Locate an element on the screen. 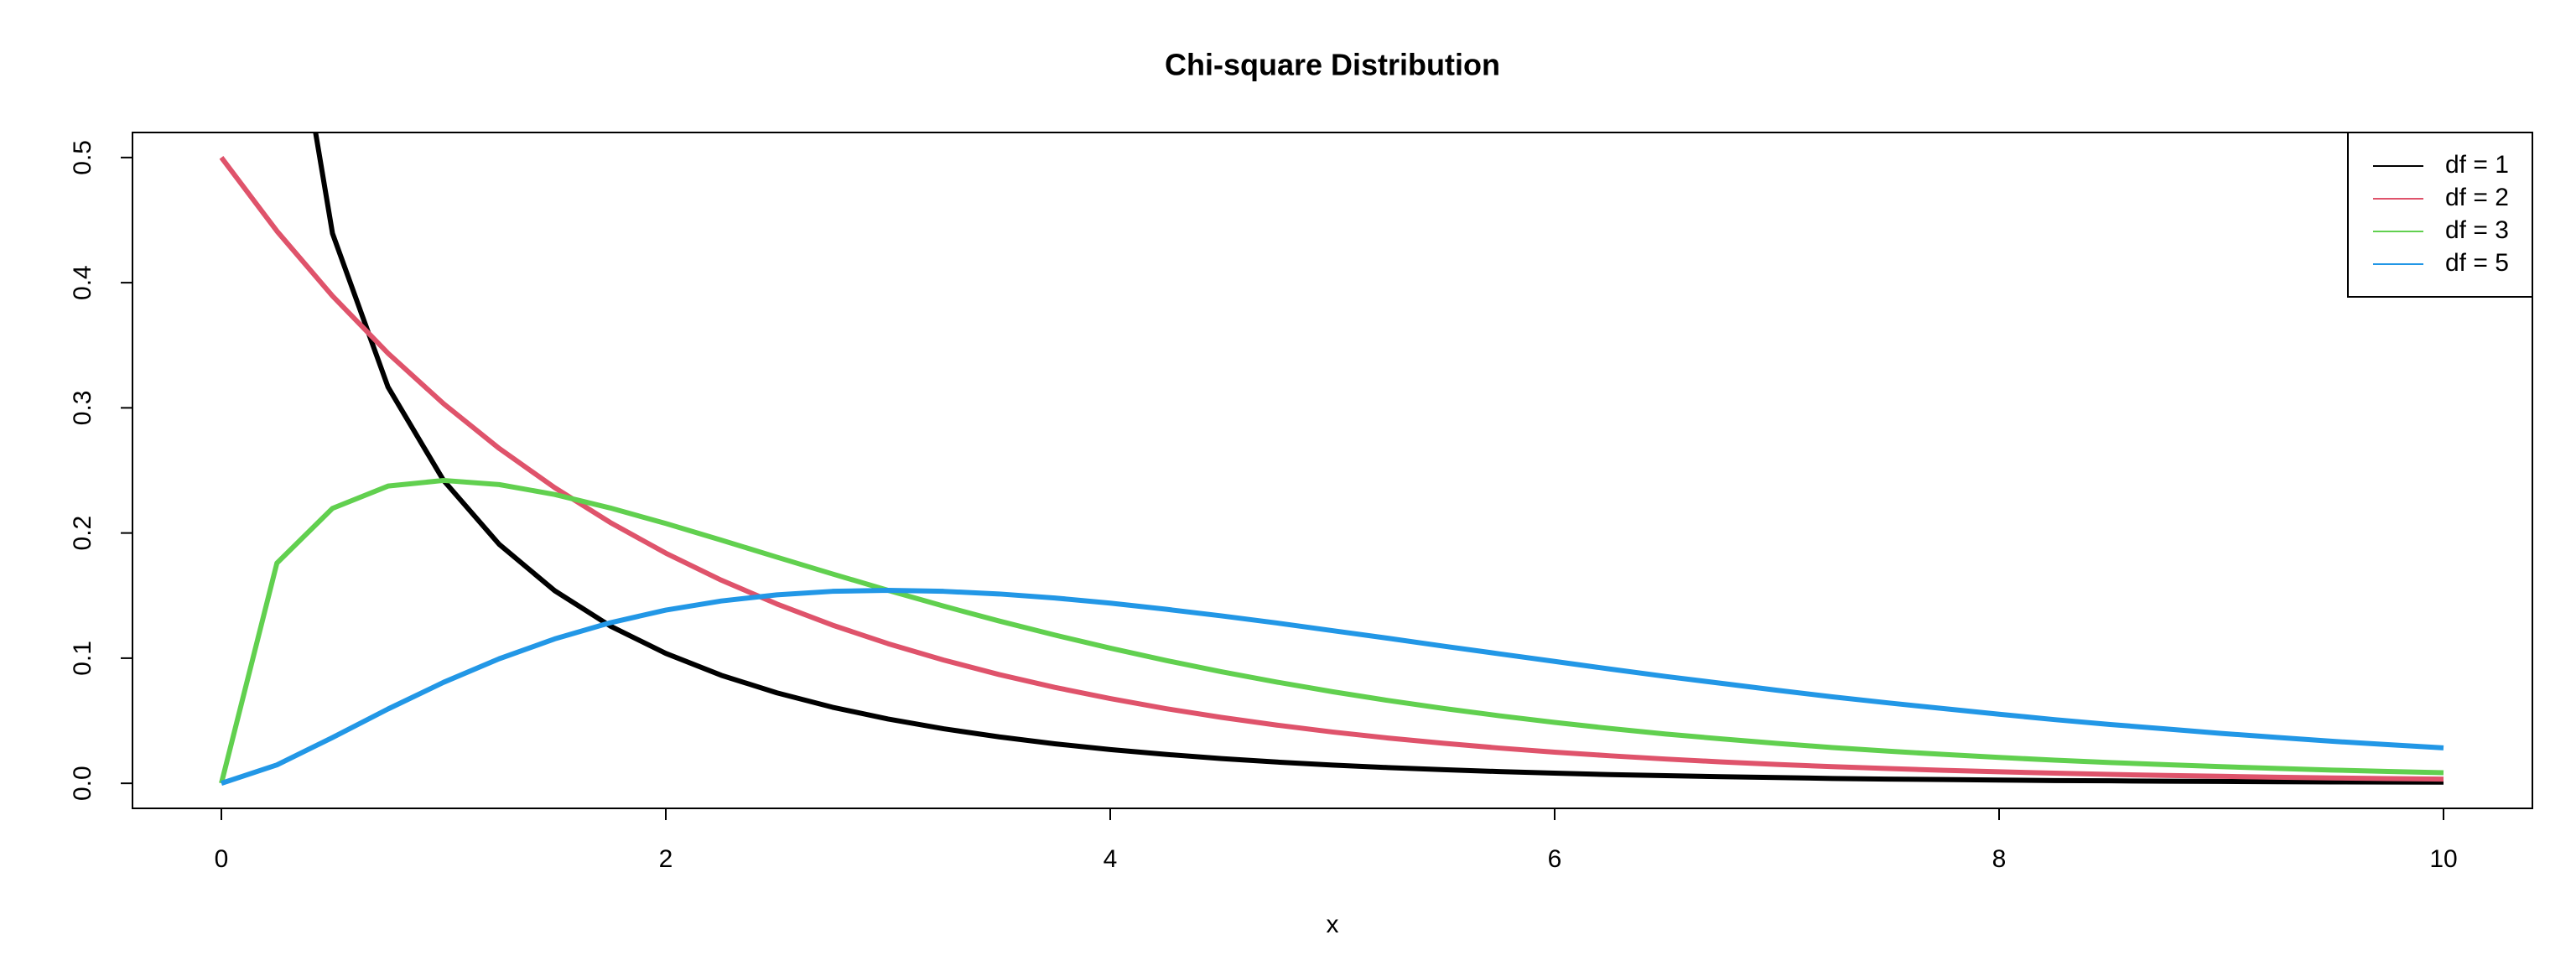  chart-title: Chi-square Distribution is located at coordinates (1332, 65).